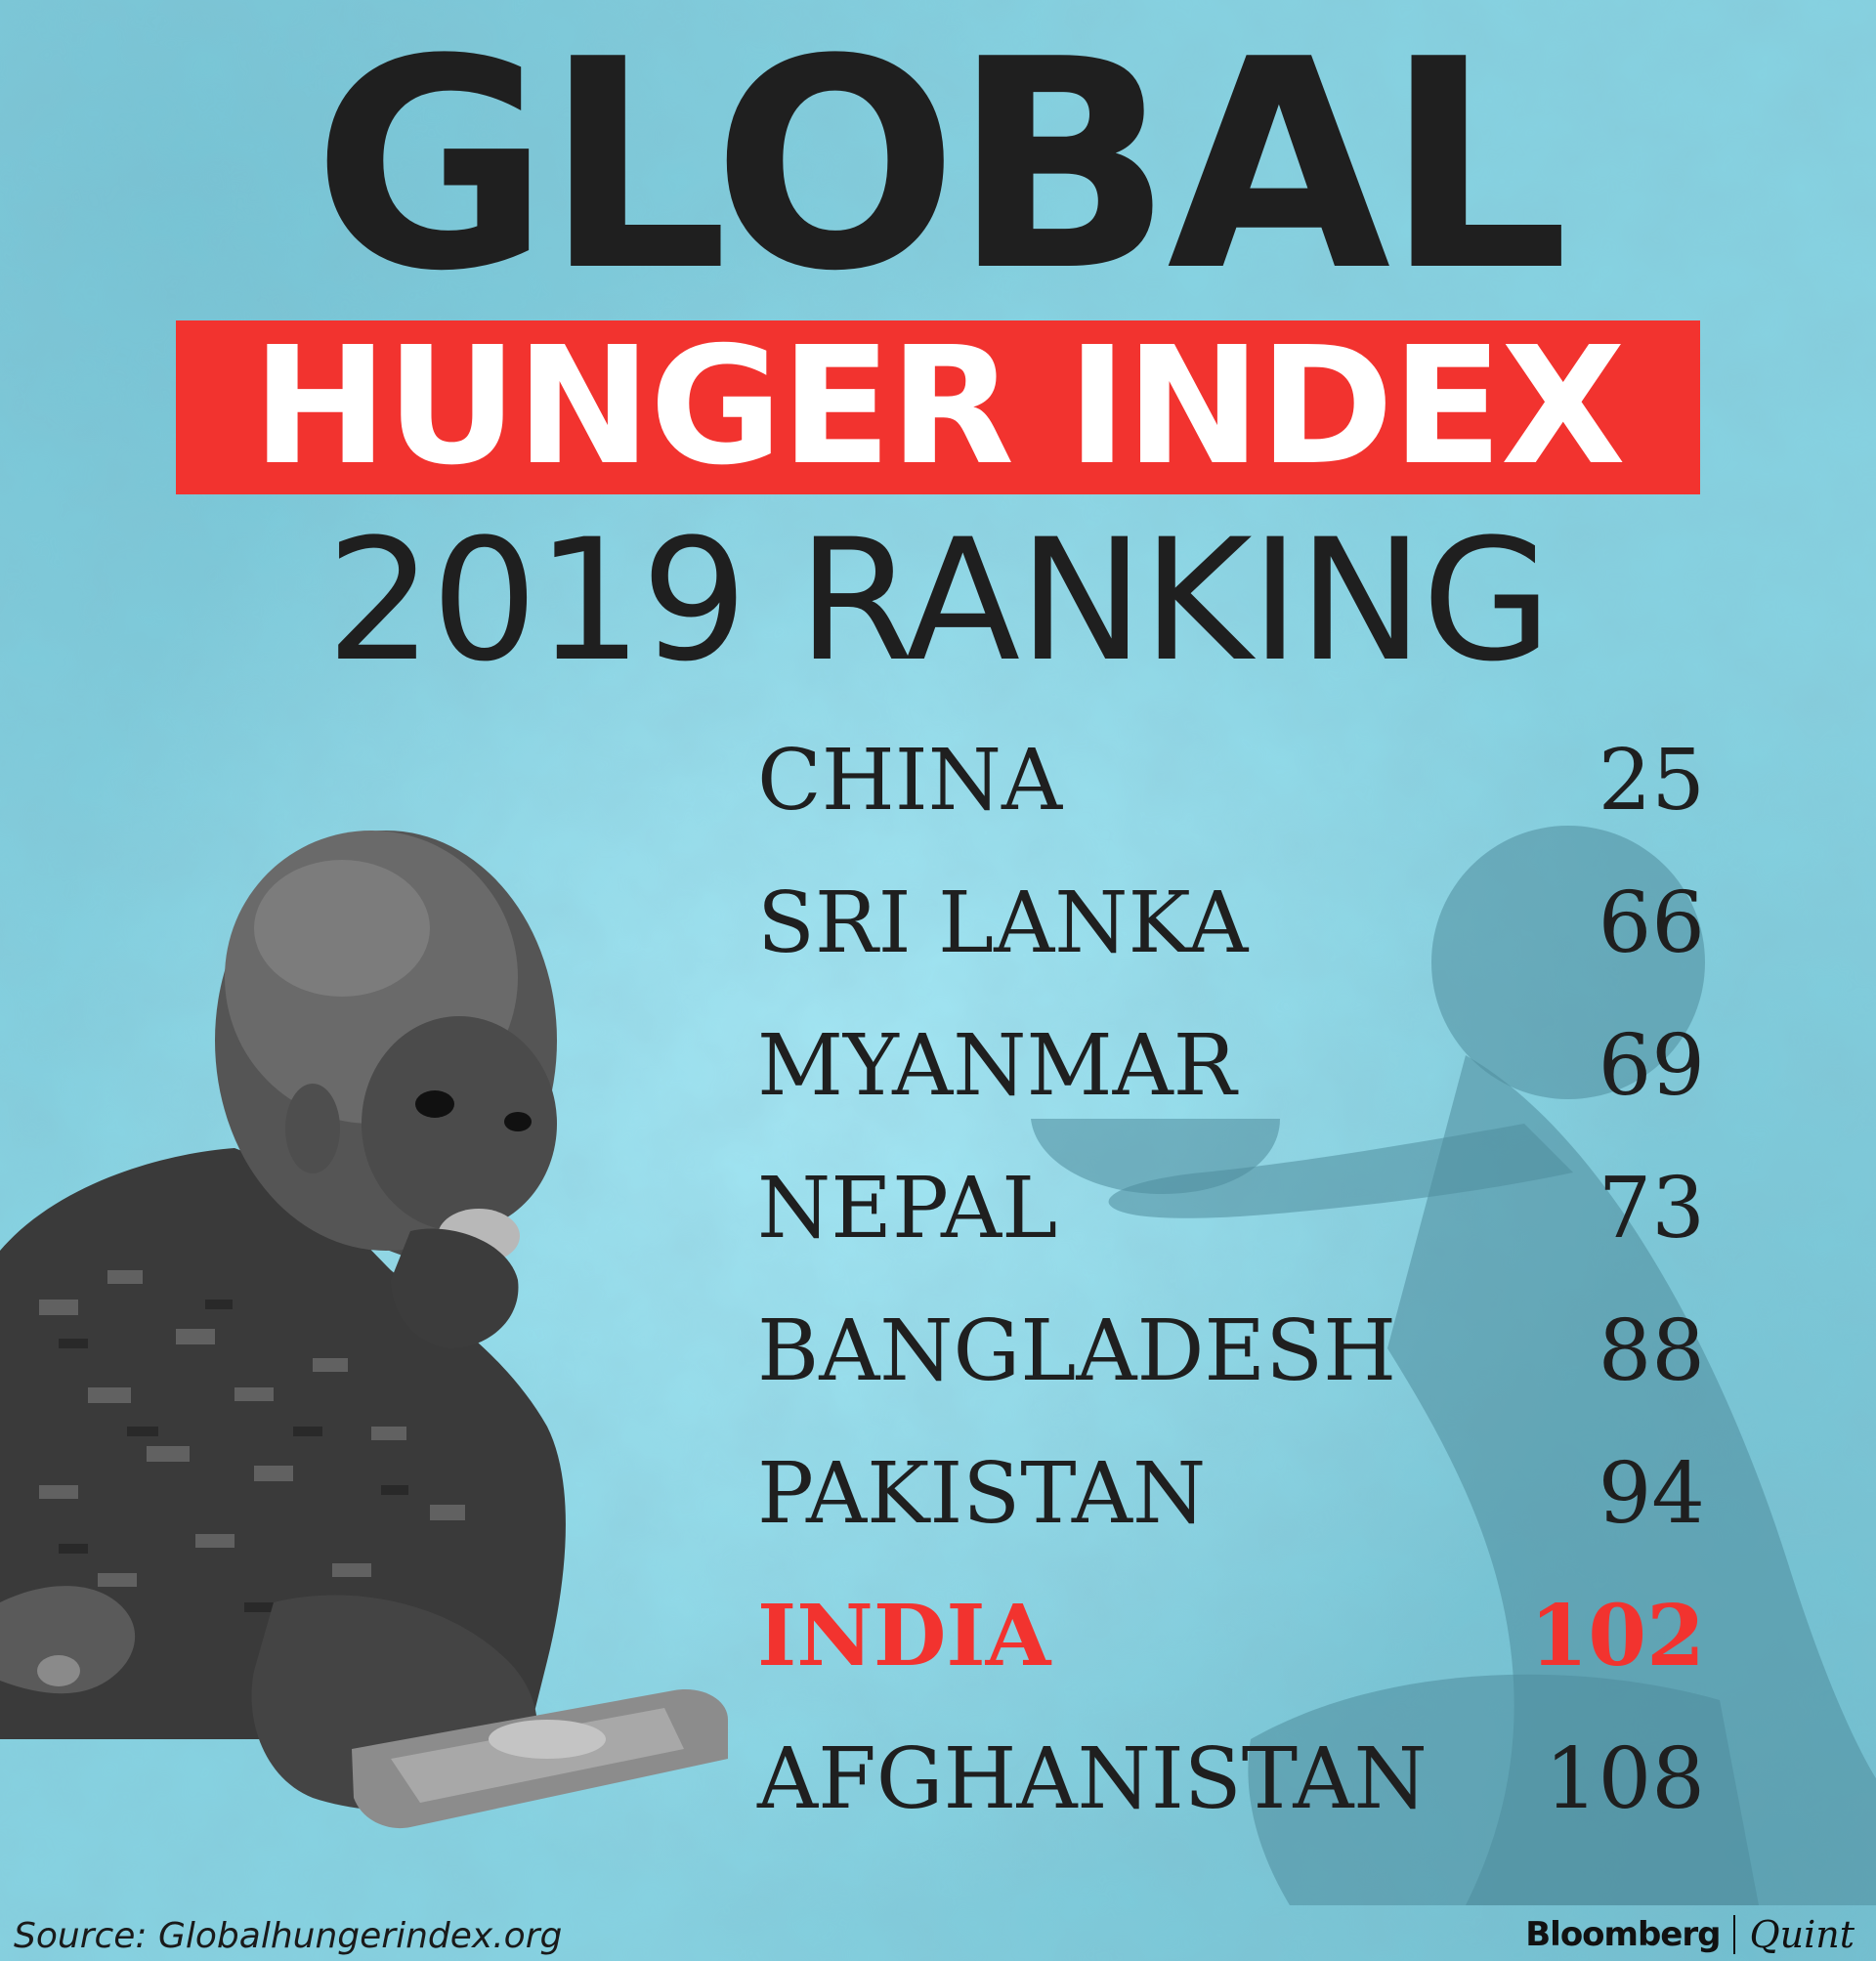 Image resolution: width=1876 pixels, height=1961 pixels. I want to click on rank-value: 69, so click(1651, 1066).